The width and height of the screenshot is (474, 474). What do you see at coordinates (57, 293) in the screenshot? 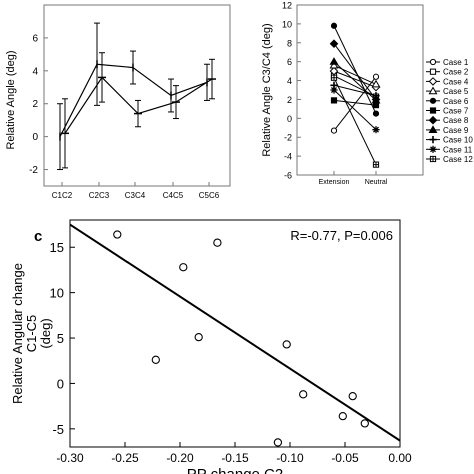
I see `panel-c-y-tick-label: 10` at bounding box center [57, 293].